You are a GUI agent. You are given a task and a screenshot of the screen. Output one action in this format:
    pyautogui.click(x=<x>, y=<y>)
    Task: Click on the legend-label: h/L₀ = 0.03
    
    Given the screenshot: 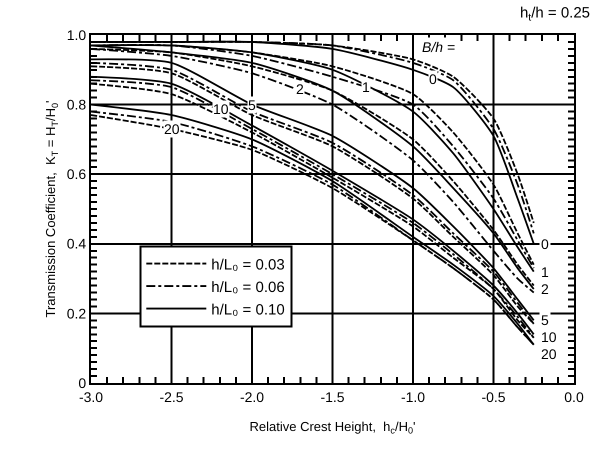 What is the action you would take?
    pyautogui.click(x=248, y=265)
    